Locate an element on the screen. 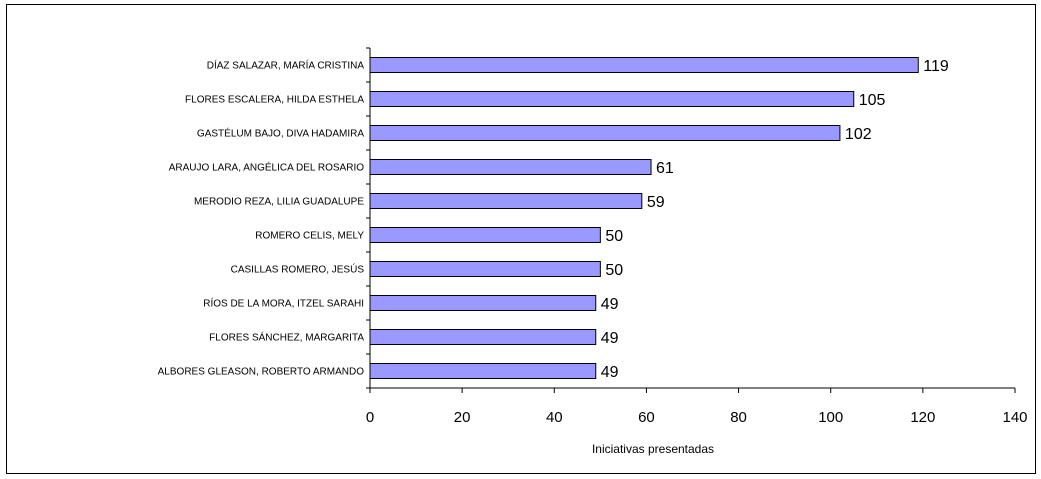 Image resolution: width=1041 pixels, height=479 pixels. category-label: GASTÉLUM BAJO, DIVA HADAMIRA is located at coordinates (280, 133).